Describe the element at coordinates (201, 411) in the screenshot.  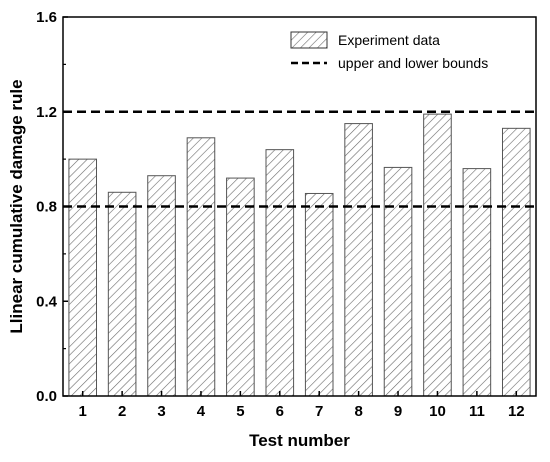
I see `x-tick-label-4: 4` at that location.